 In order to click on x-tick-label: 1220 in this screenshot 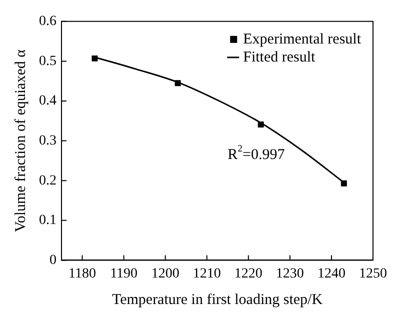, I will do `click(248, 274)`.